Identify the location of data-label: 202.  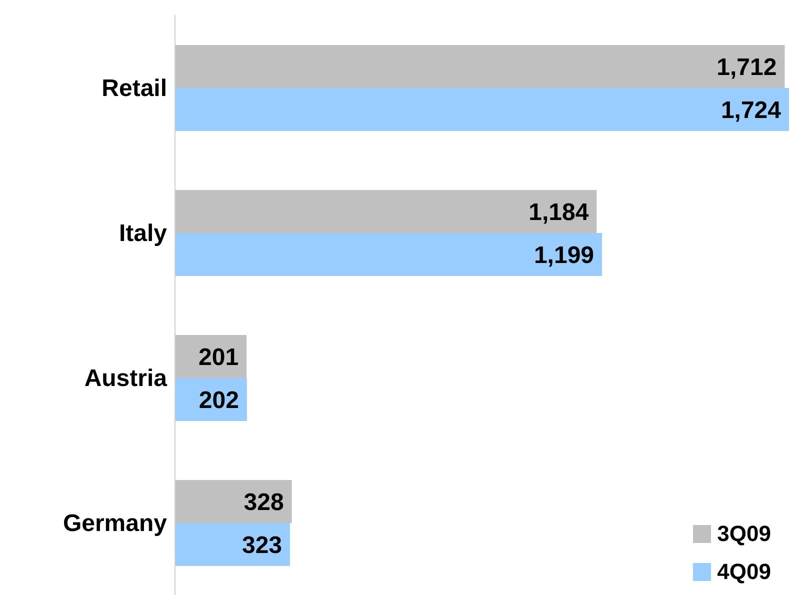
(218, 400).